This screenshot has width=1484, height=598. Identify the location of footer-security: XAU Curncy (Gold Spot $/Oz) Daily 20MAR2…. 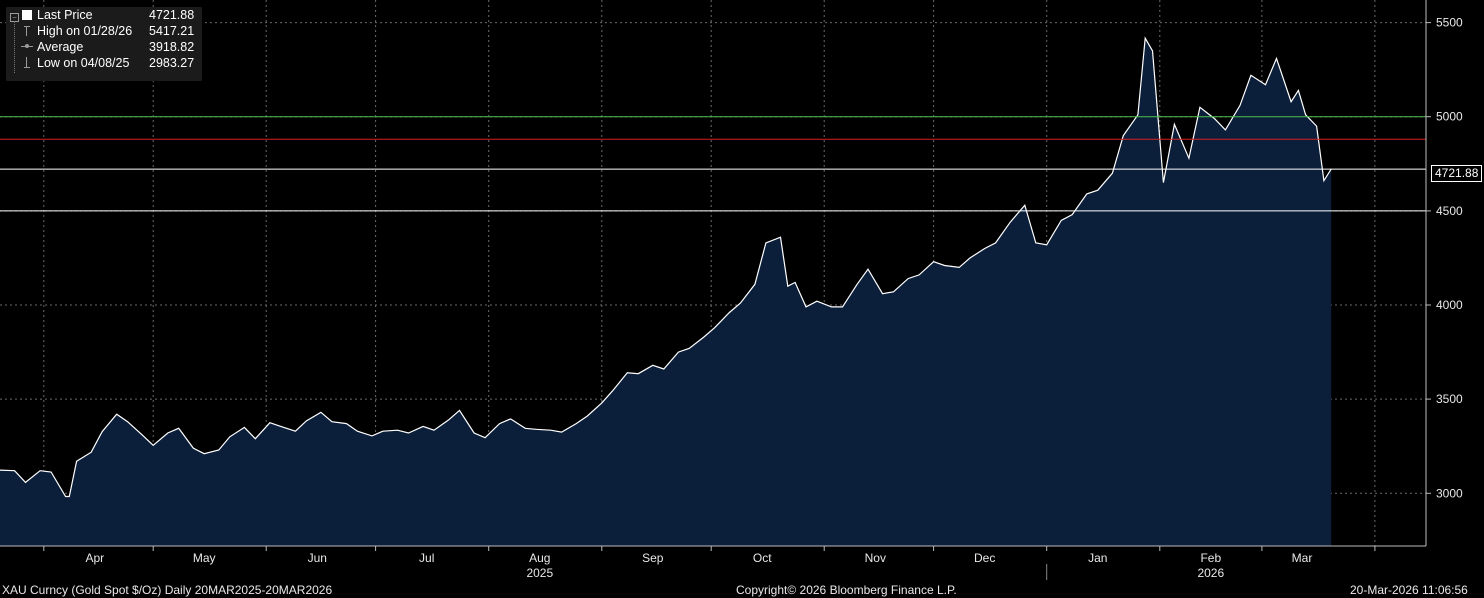
(167, 590).